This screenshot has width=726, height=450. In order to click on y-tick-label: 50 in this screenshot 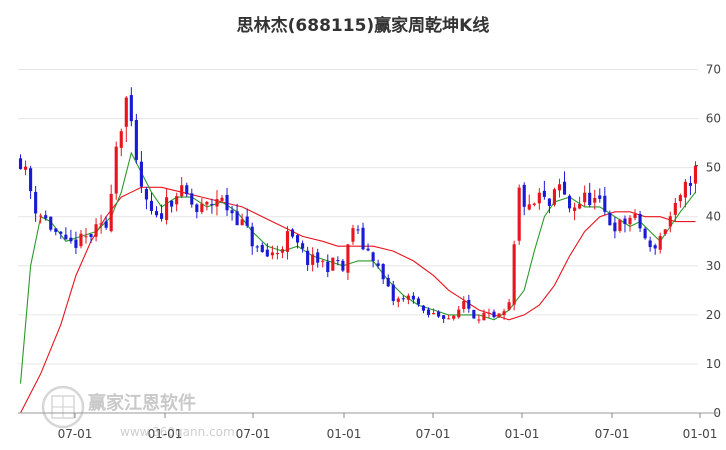, I will do `click(713, 168)`.